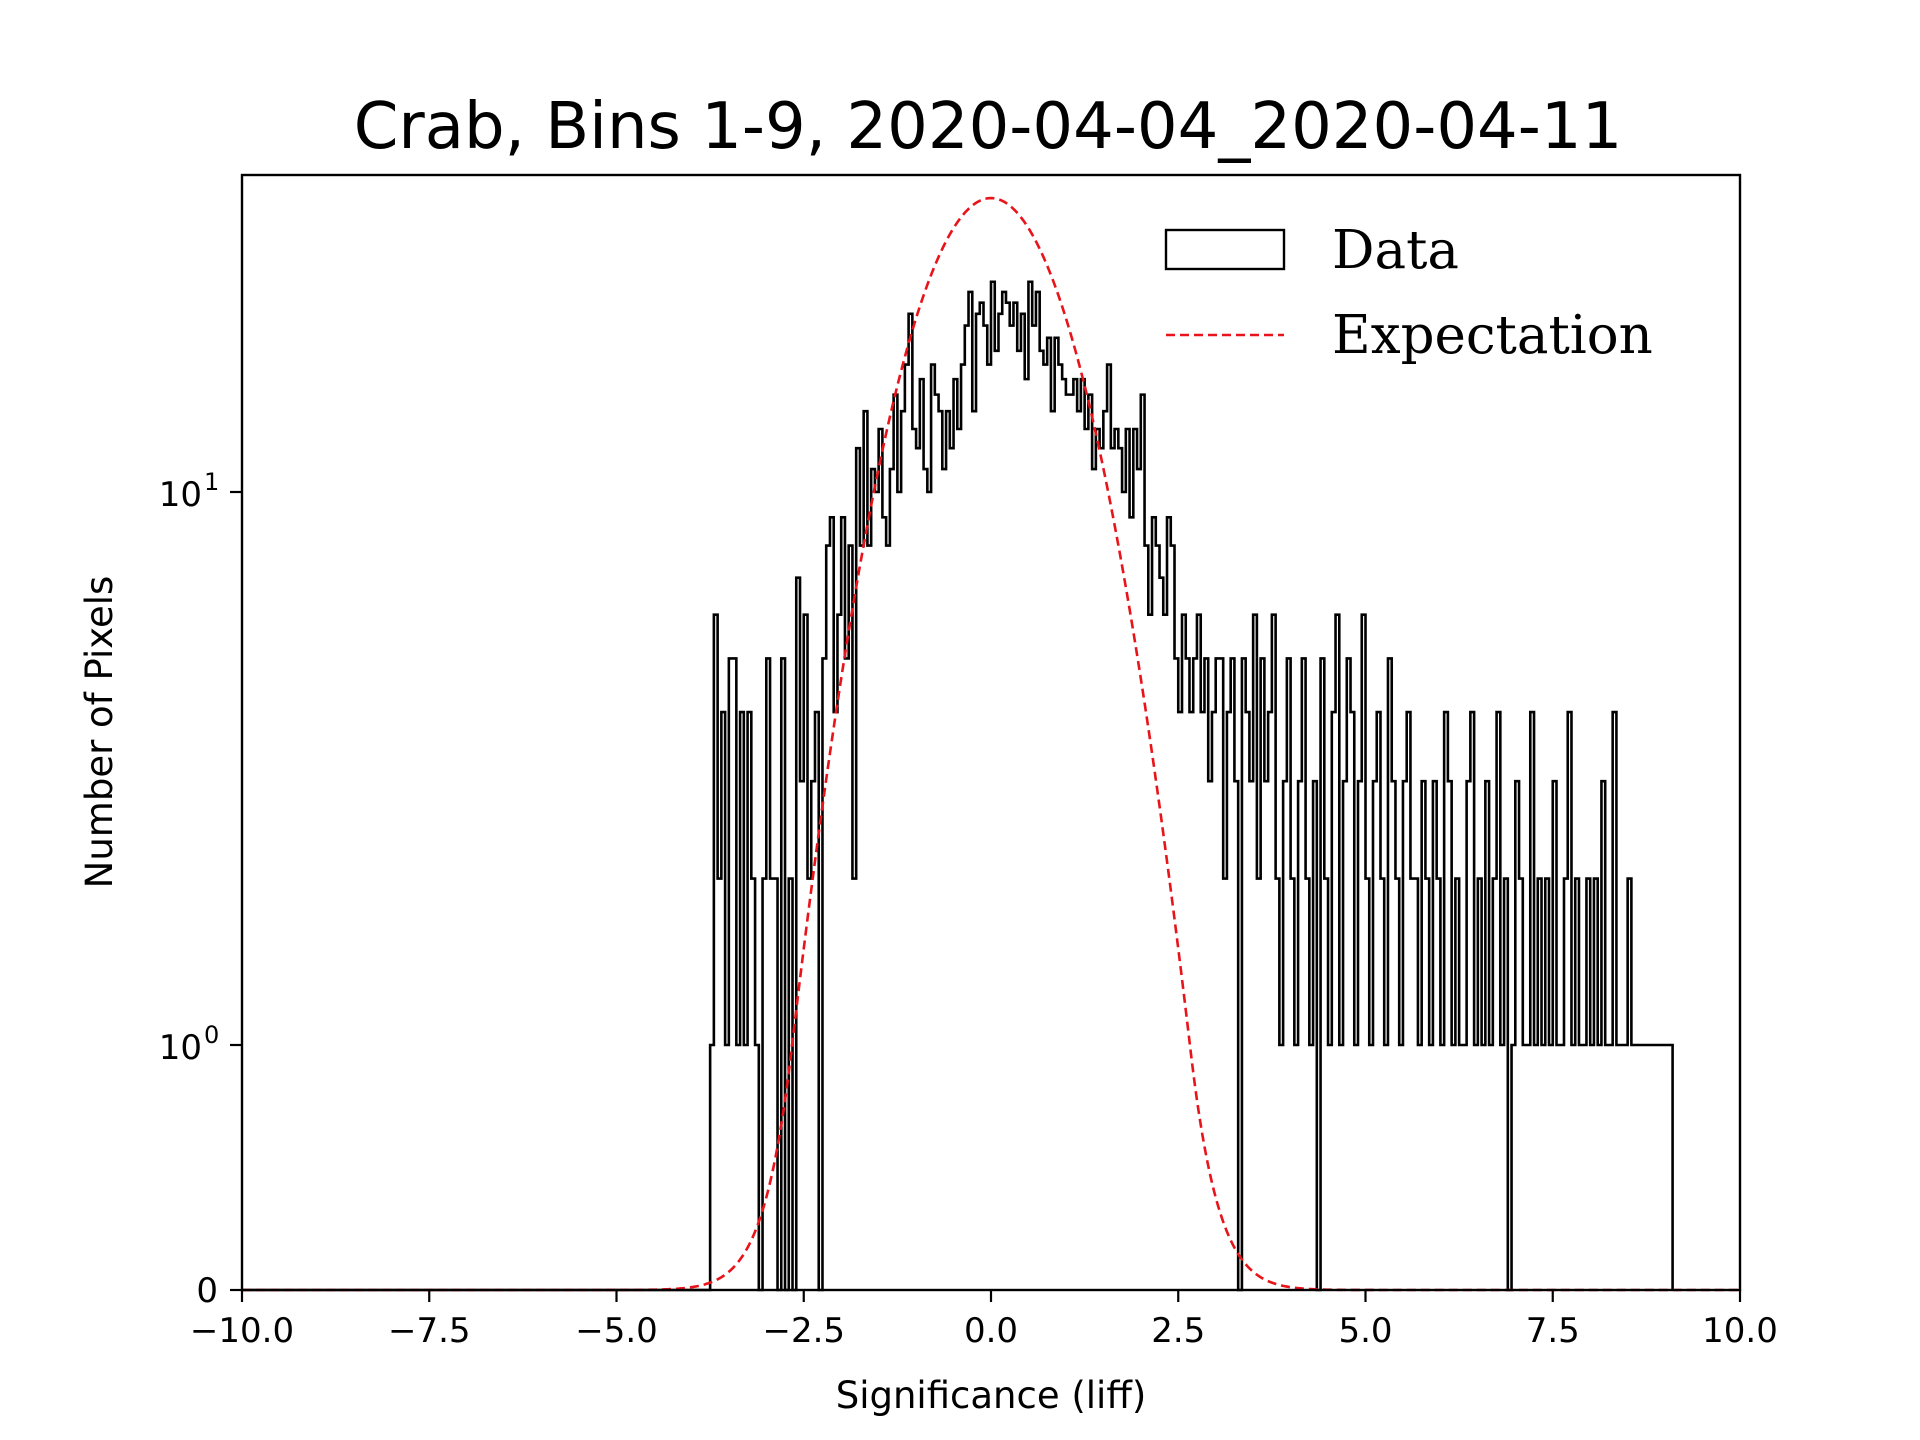 The image size is (1920, 1440). I want to click on x-tick-label: −2.5, so click(803, 1331).